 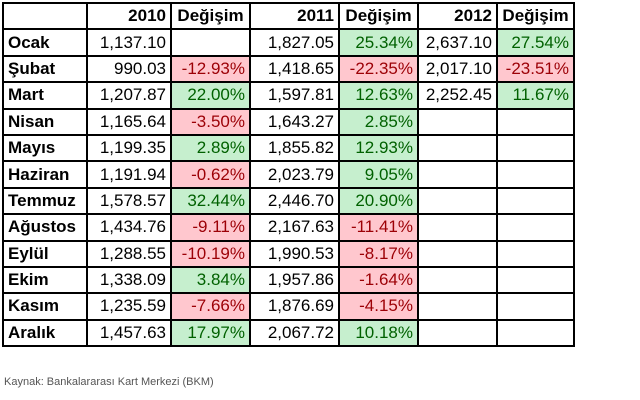 What do you see at coordinates (294, 201) in the screenshot?
I see `value-2011: 2,446.70` at bounding box center [294, 201].